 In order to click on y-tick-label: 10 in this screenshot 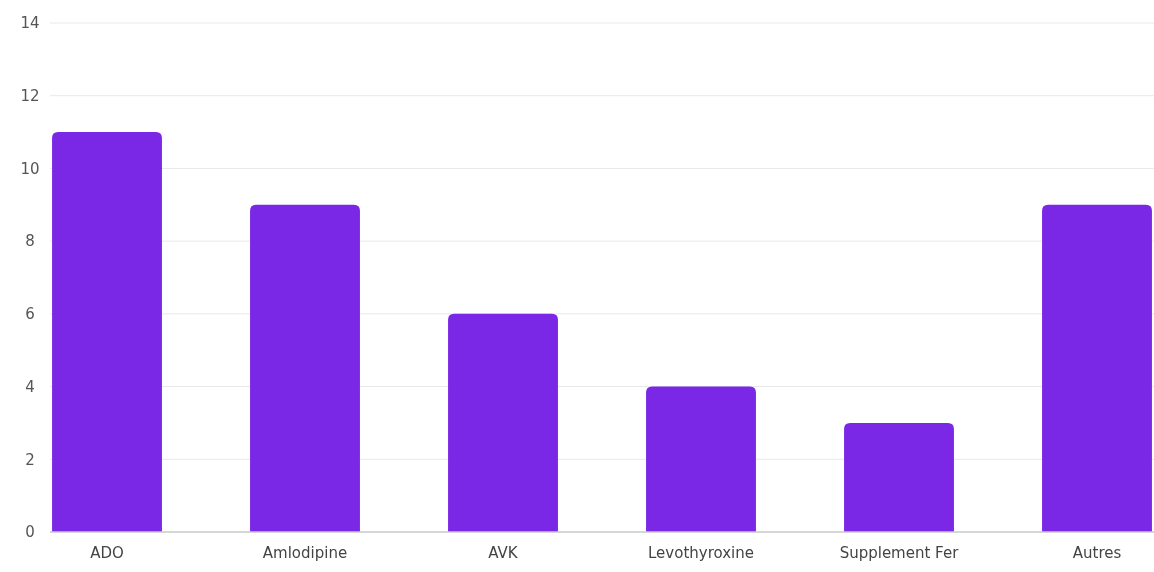, I will do `click(30, 168)`.